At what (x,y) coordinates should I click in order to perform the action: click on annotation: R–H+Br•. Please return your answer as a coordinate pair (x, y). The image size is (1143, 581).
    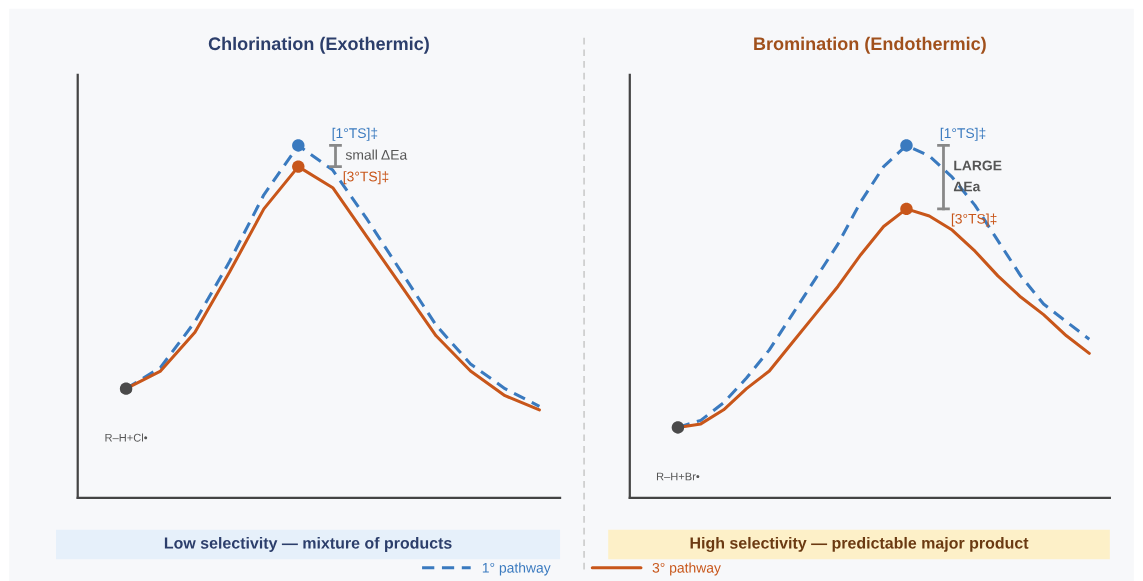
    Looking at the image, I should click on (678, 476).